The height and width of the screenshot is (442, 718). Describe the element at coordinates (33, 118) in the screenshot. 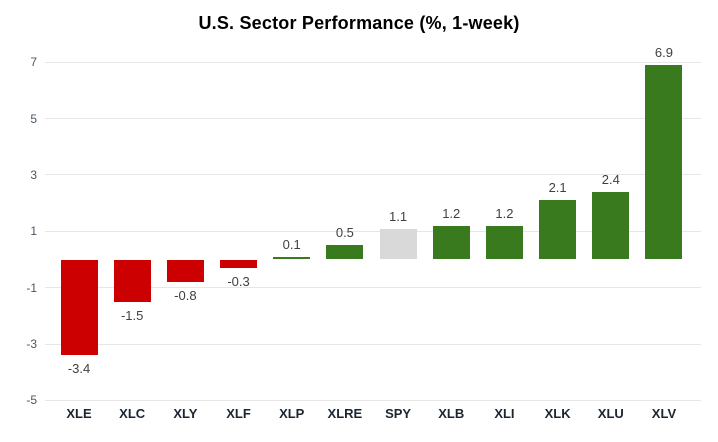

I see `y-axis-tick-label: 5` at that location.